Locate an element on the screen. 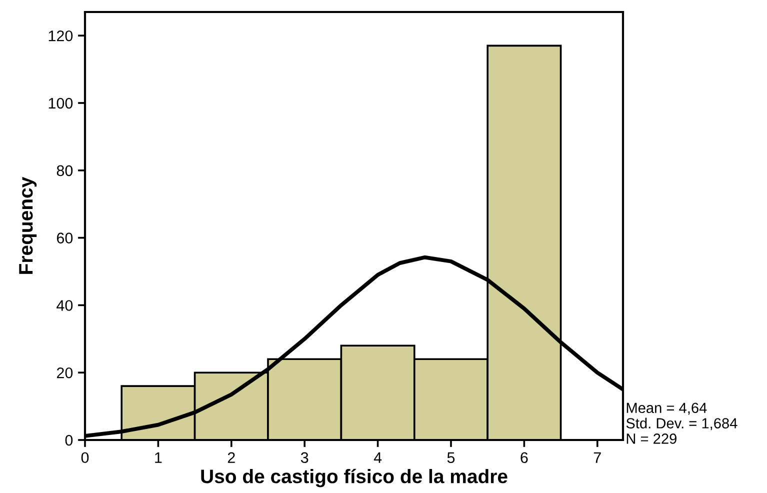  x-tick-label: 0 is located at coordinates (85, 458).